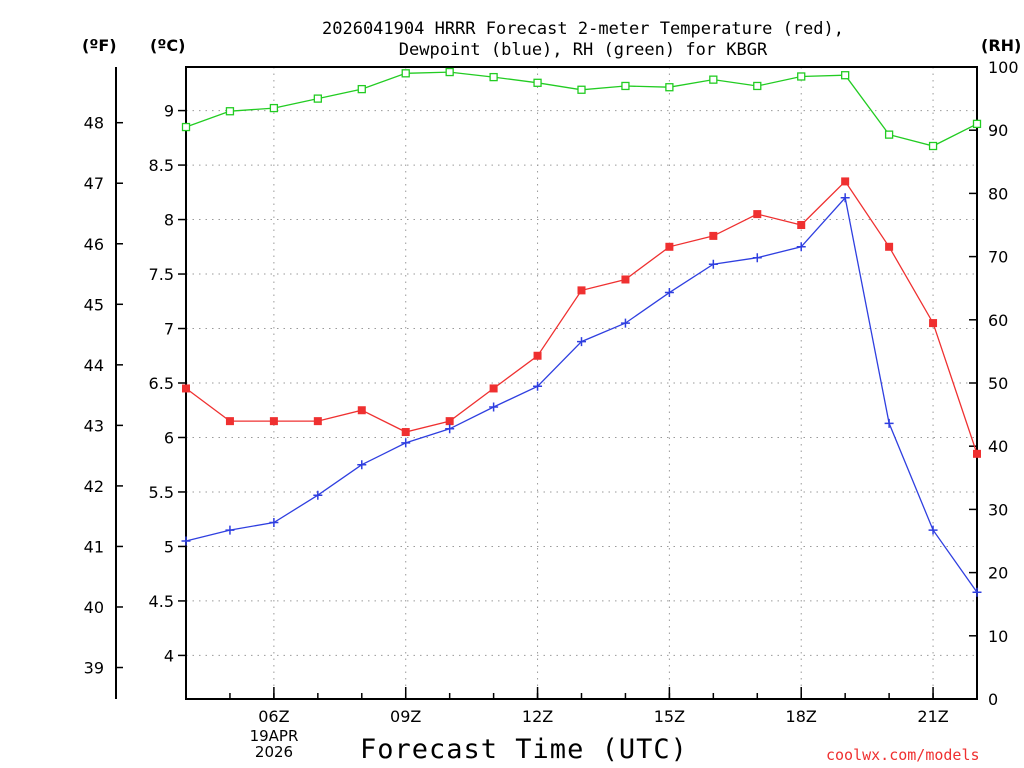 The image size is (1024, 768). What do you see at coordinates (273, 716) in the screenshot?
I see `x-tick-label: 06Z` at bounding box center [273, 716].